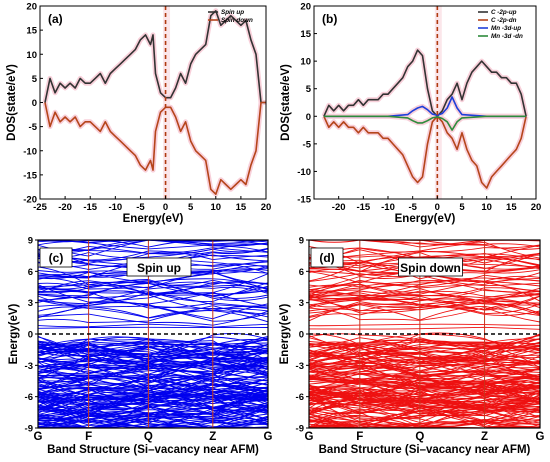  Describe the element at coordinates (462, 207) in the screenshot. I see `panel-b-xtick-label: 5` at that location.